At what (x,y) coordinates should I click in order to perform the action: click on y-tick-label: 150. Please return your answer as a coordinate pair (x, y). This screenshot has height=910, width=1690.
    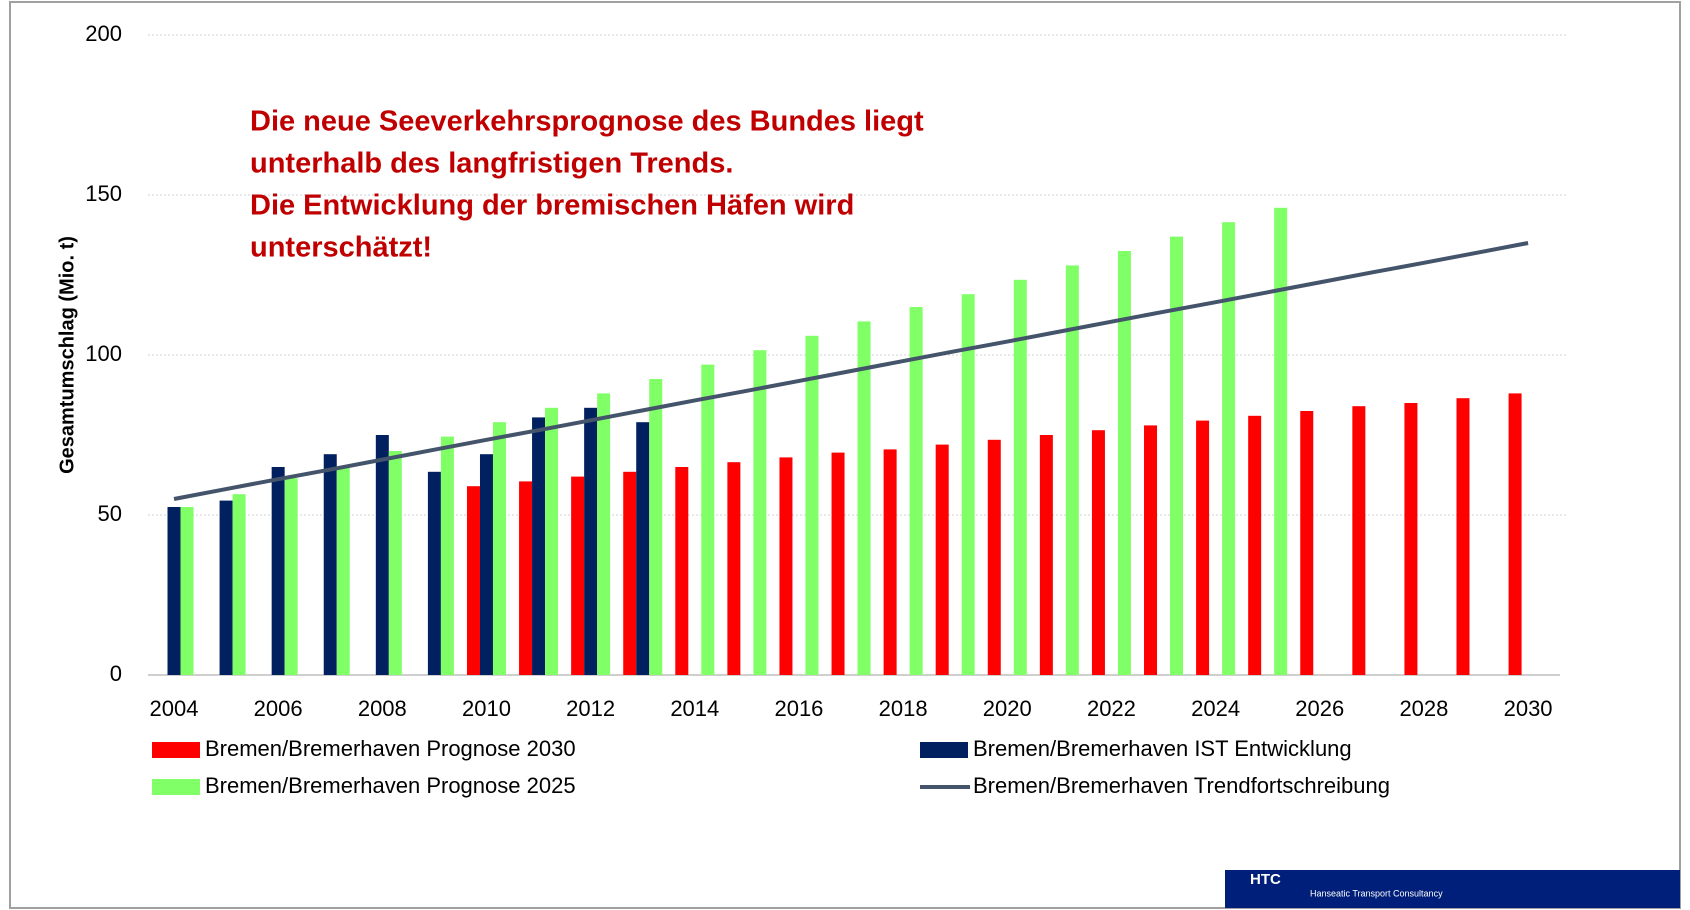
    Looking at the image, I should click on (103, 193).